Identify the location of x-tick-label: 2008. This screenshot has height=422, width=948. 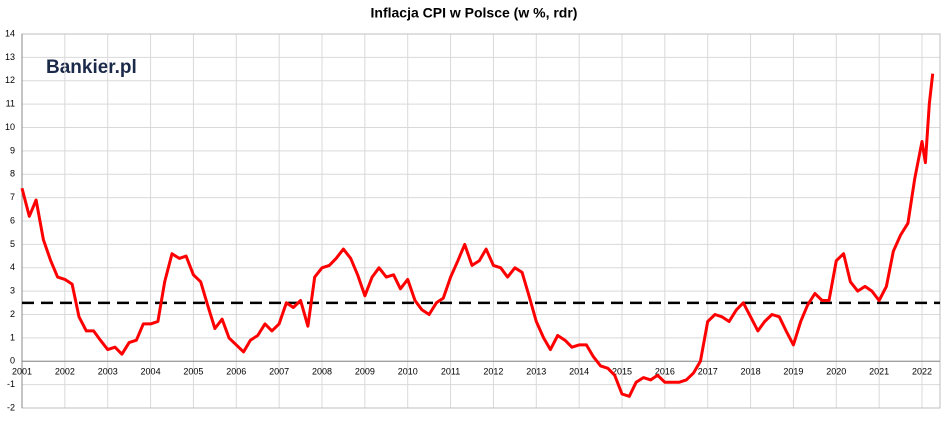
(322, 372).